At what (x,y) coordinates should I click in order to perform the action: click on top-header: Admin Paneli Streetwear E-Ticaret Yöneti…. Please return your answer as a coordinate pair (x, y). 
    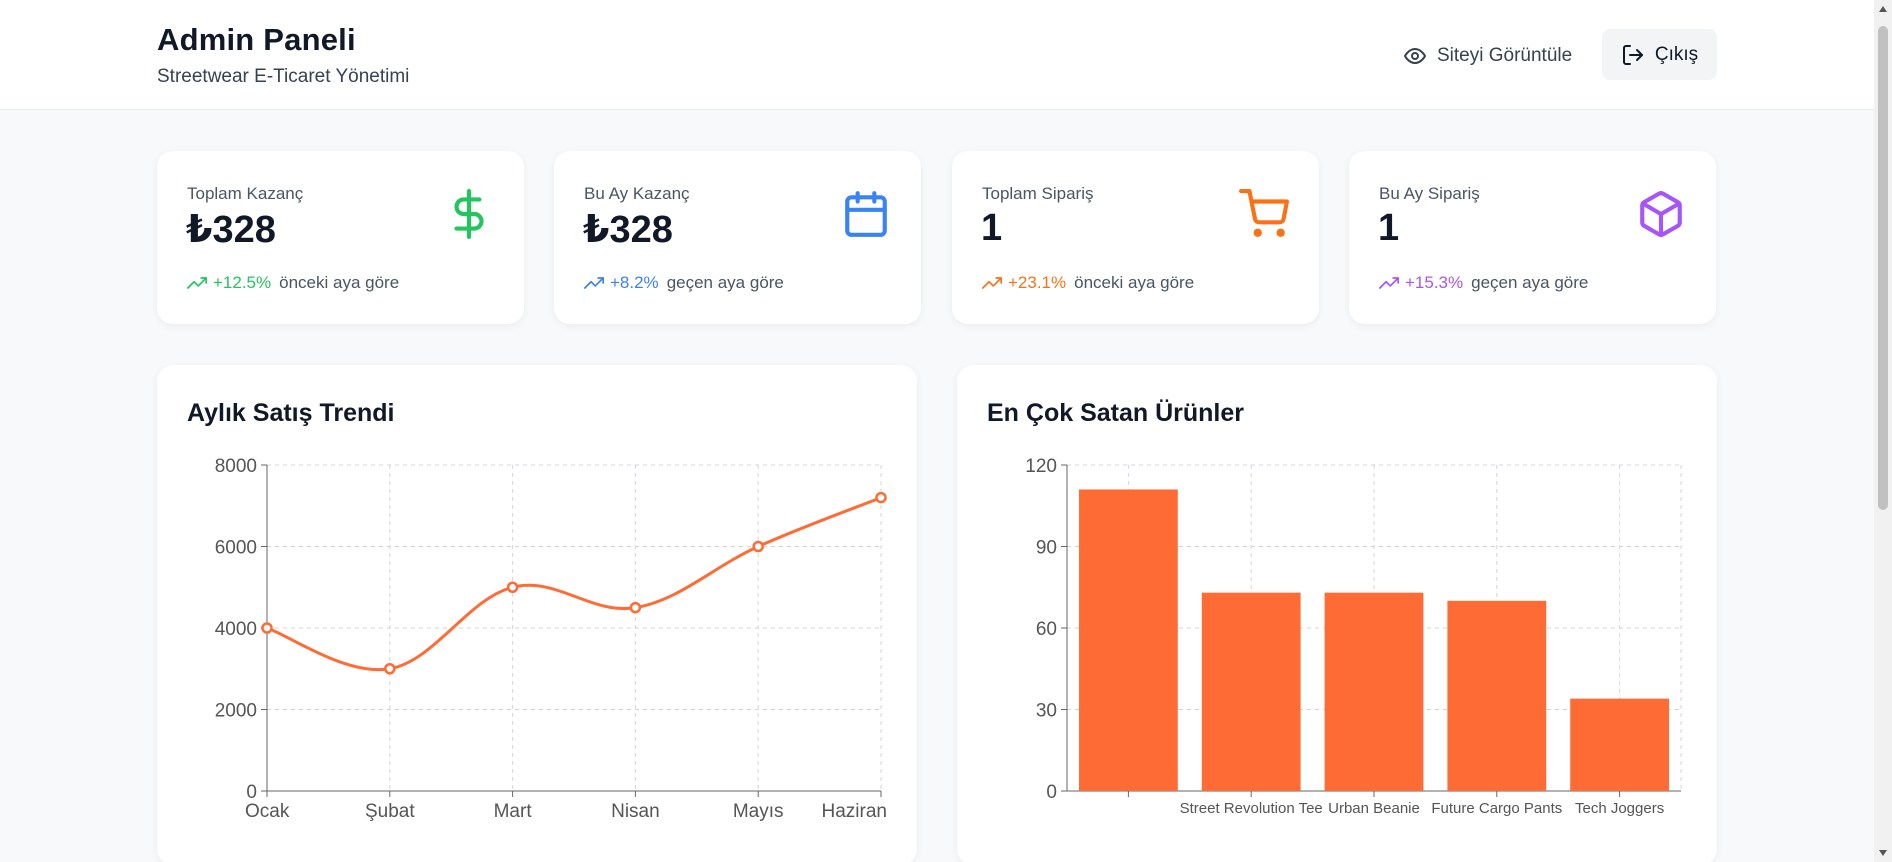
    Looking at the image, I should click on (937, 55).